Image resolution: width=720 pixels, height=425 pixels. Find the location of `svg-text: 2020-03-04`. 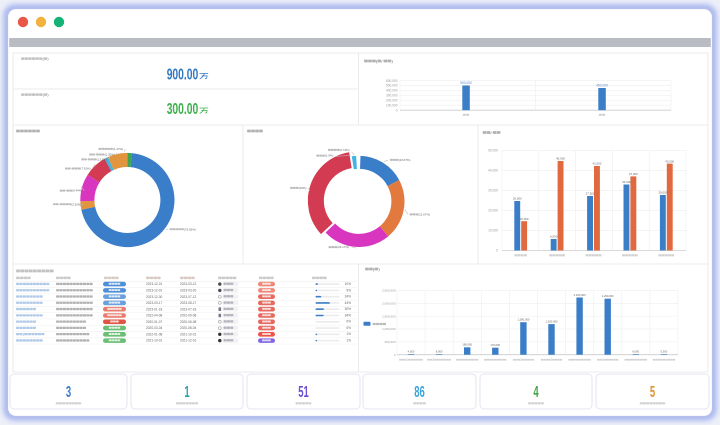

svg-text: 2020-03-04 is located at coordinates (154, 328).